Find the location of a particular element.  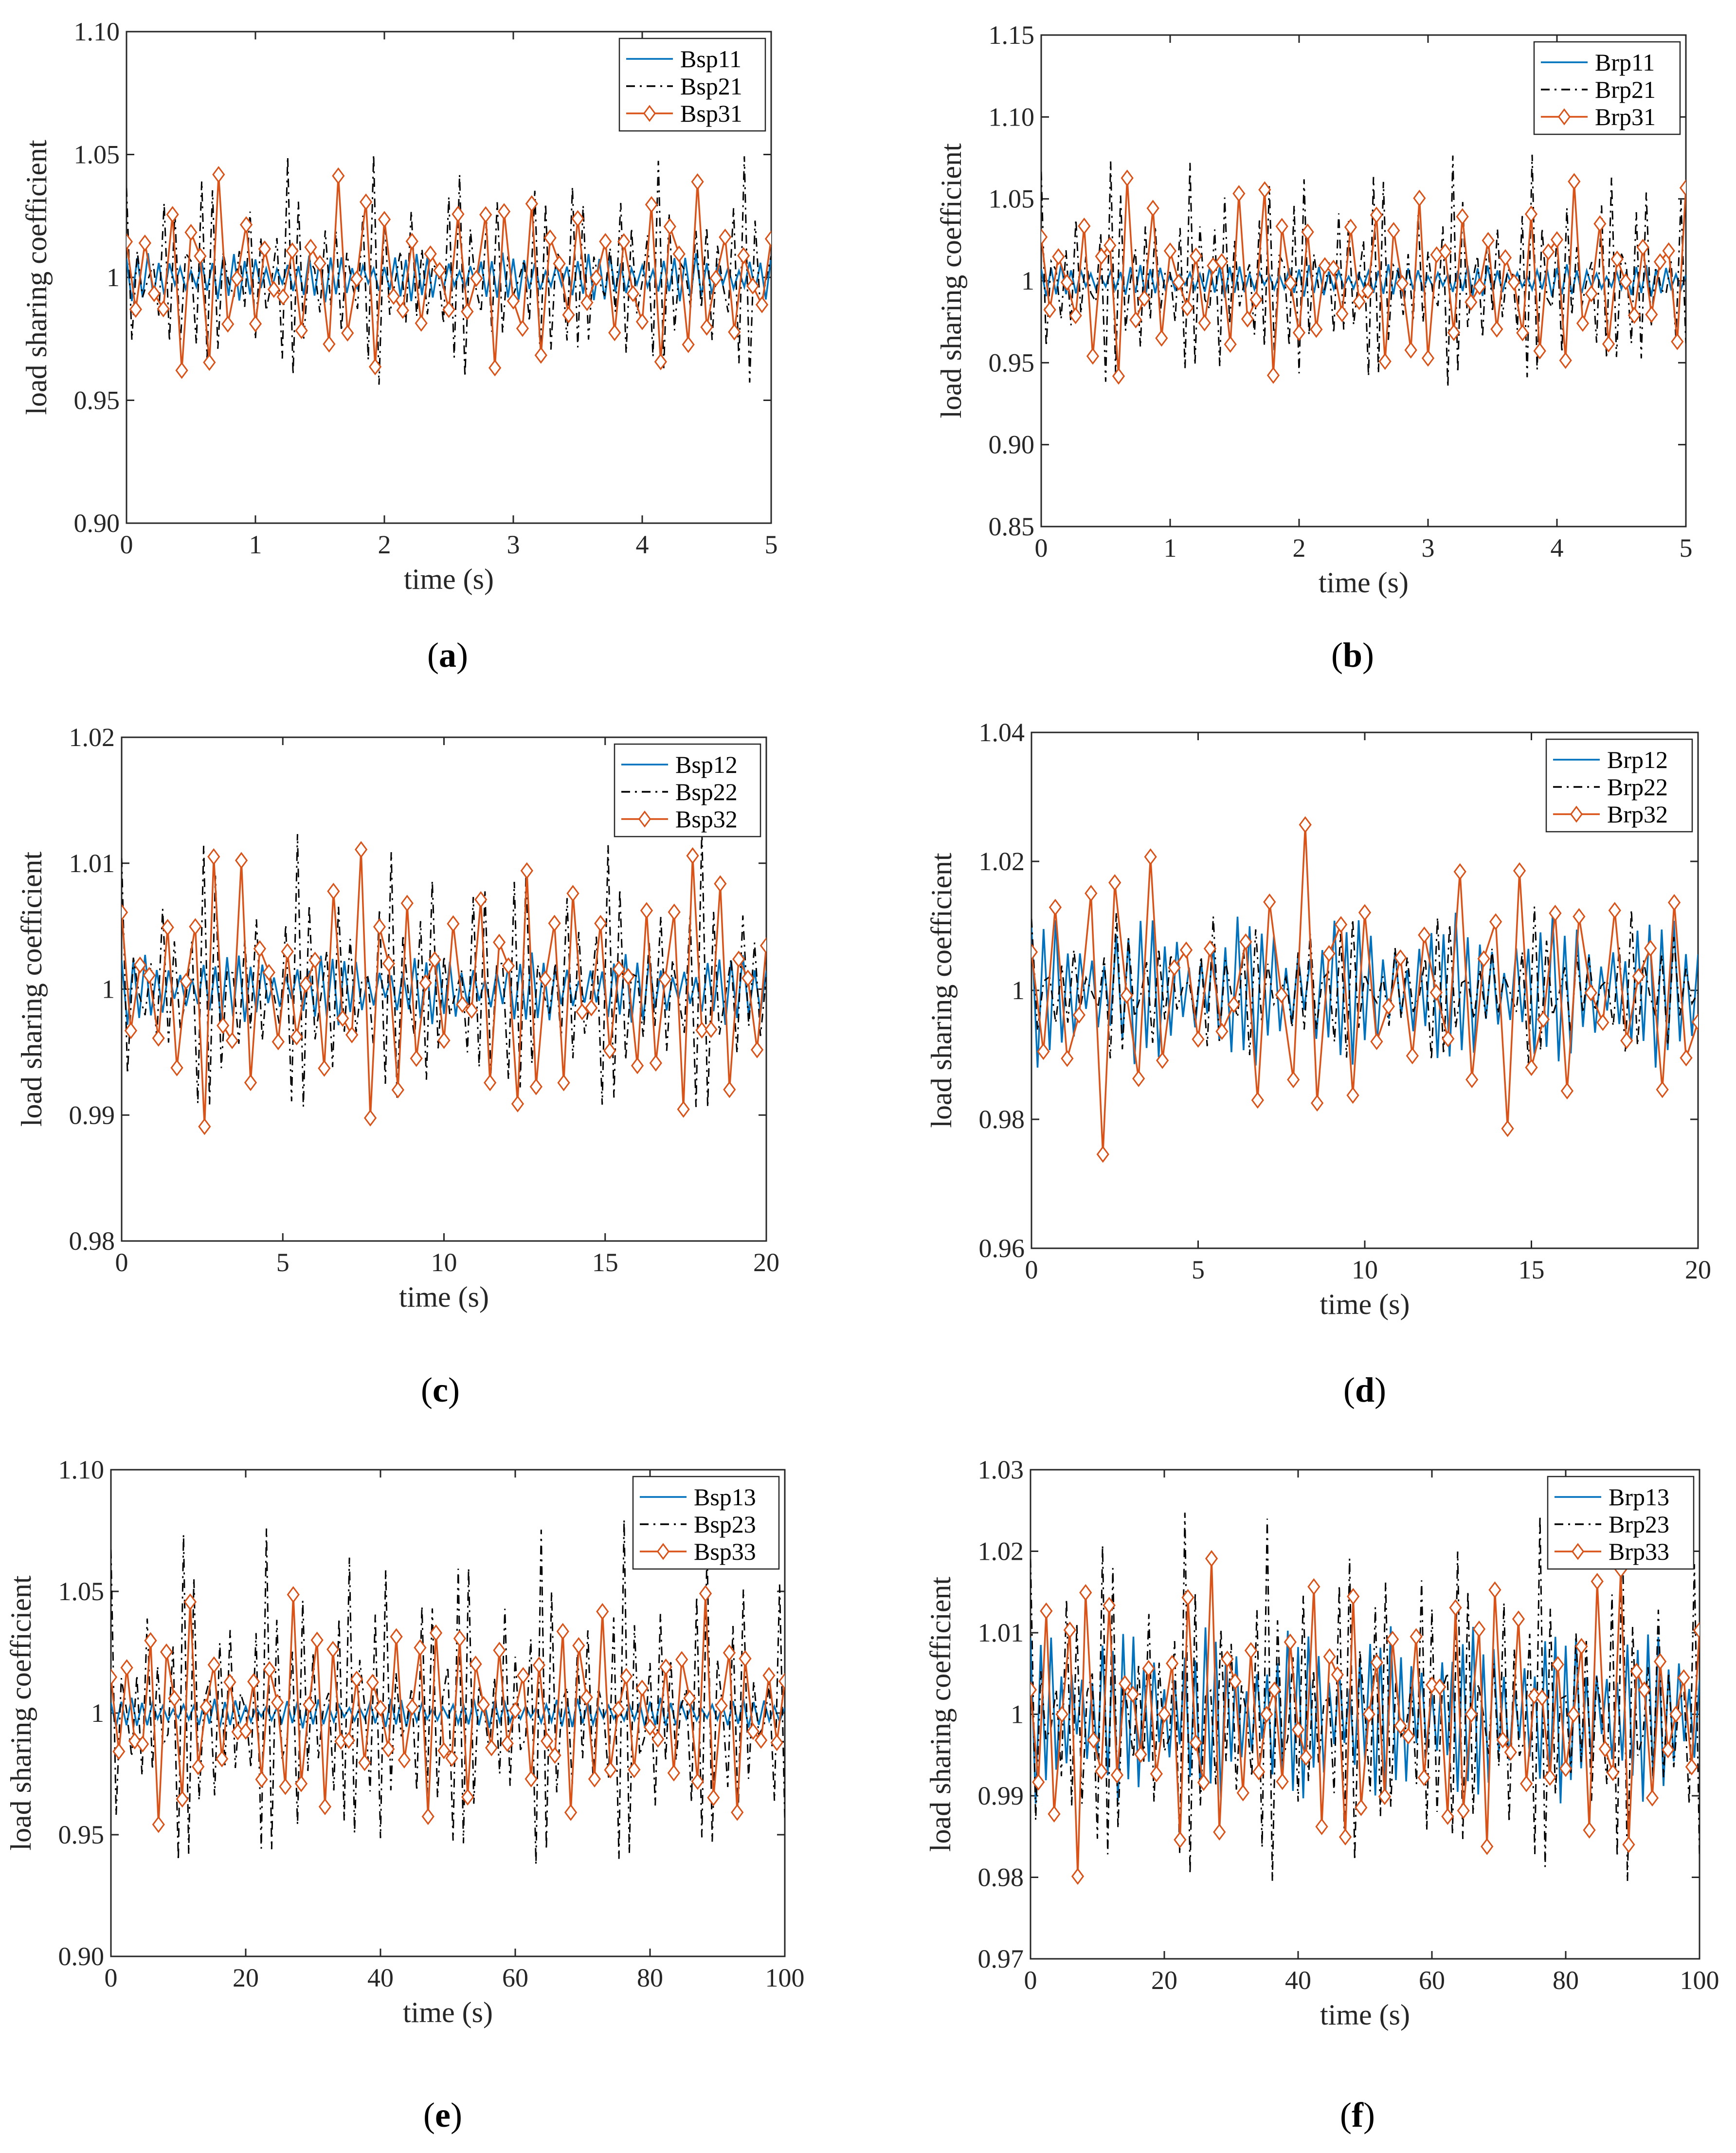

series-line-Brp11 is located at coordinates (1364, 281).